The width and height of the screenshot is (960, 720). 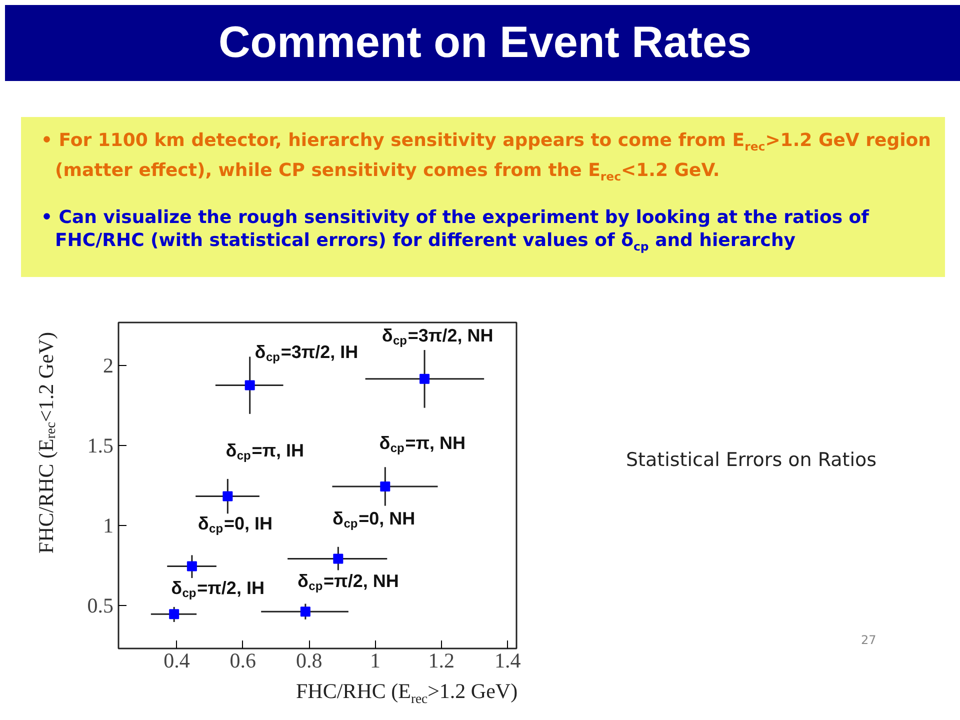 I want to click on text: • For 1100 km detector, hierarchy sensitivity appears to come from E$_{rec}$>1.2 GeV region (matter effect), while CP sensitivity comes from the E$_{rec}$<1.2 GeV., so click(x=486, y=157).